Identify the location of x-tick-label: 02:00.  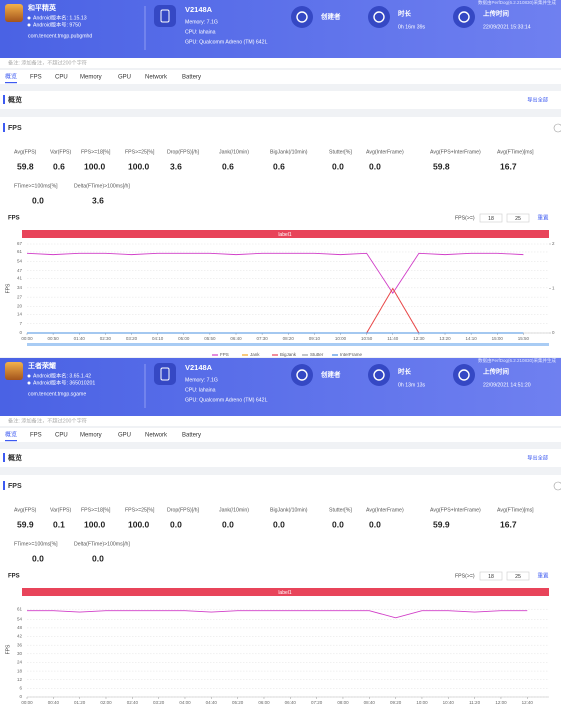
(106, 702).